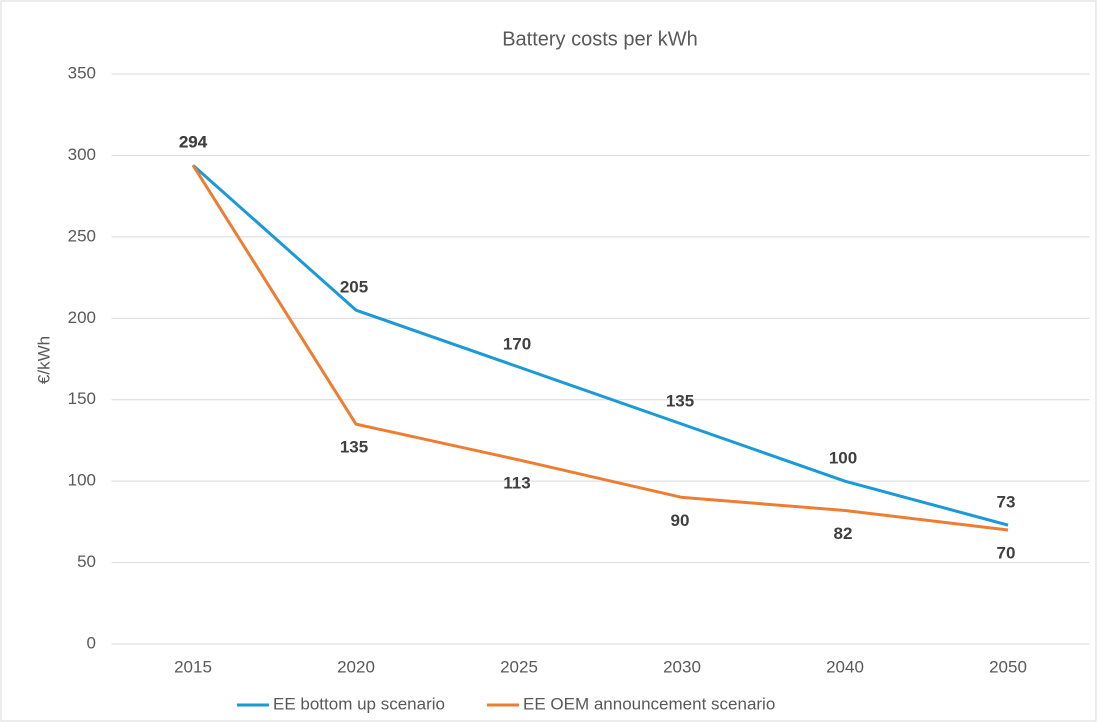 The height and width of the screenshot is (722, 1097). What do you see at coordinates (680, 520) in the screenshot?
I see `data-label: 90` at bounding box center [680, 520].